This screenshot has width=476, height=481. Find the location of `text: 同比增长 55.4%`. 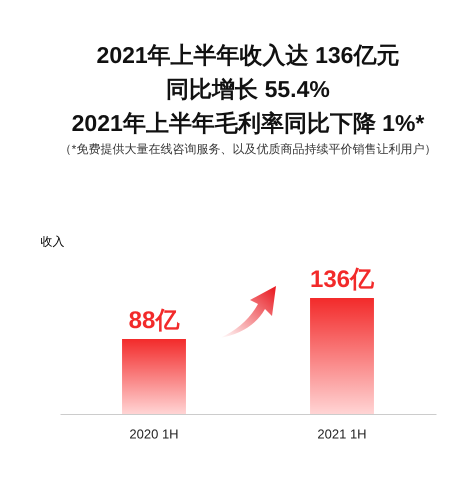

text: 同比增长 55.4% is located at coordinates (248, 89).